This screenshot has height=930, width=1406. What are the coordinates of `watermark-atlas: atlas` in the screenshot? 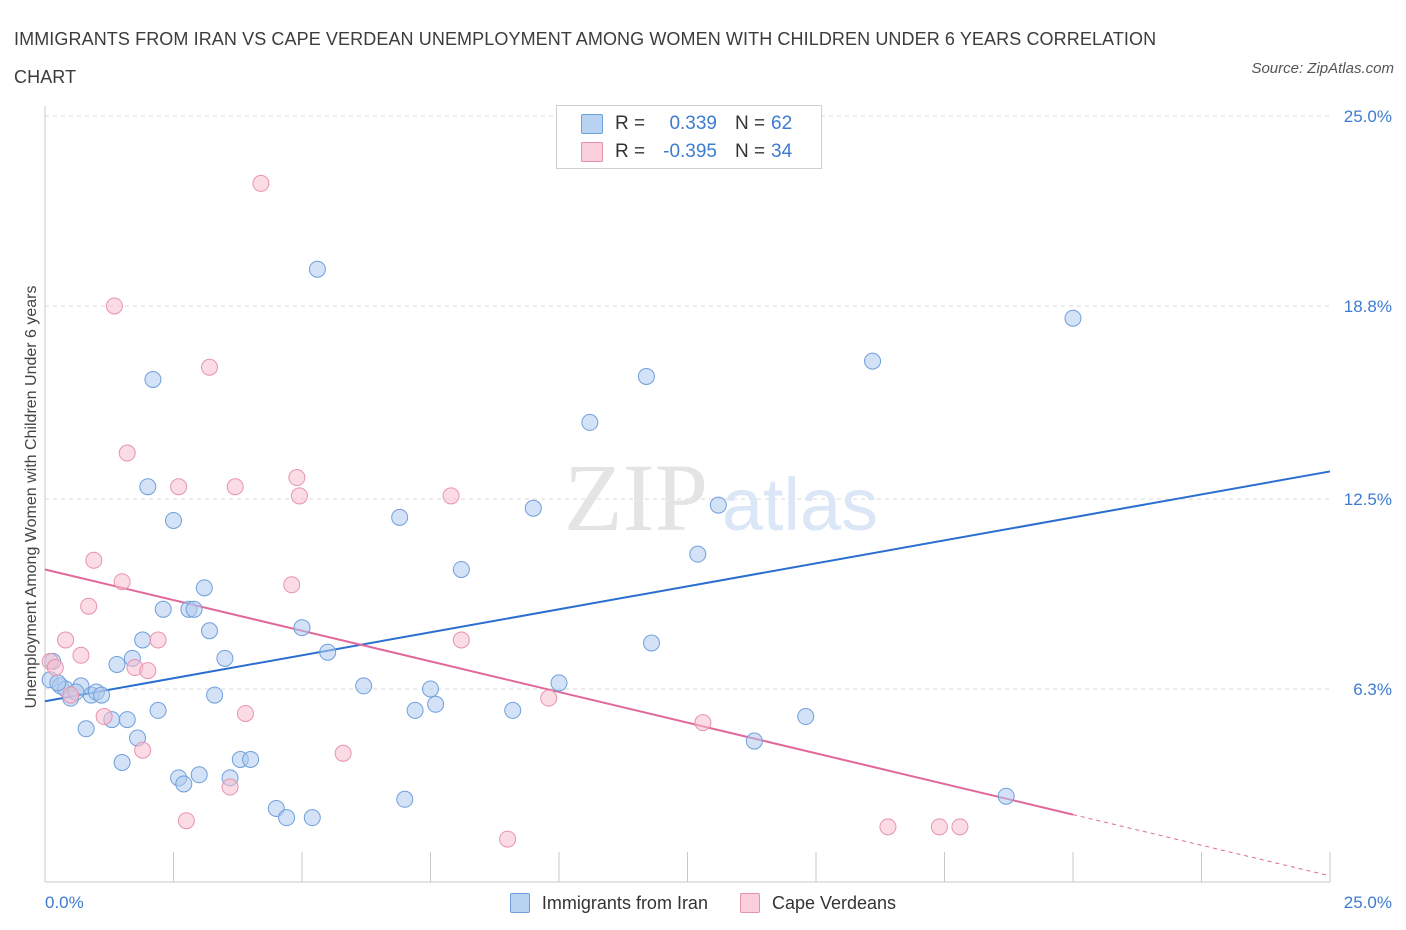 It's located at (800, 504).